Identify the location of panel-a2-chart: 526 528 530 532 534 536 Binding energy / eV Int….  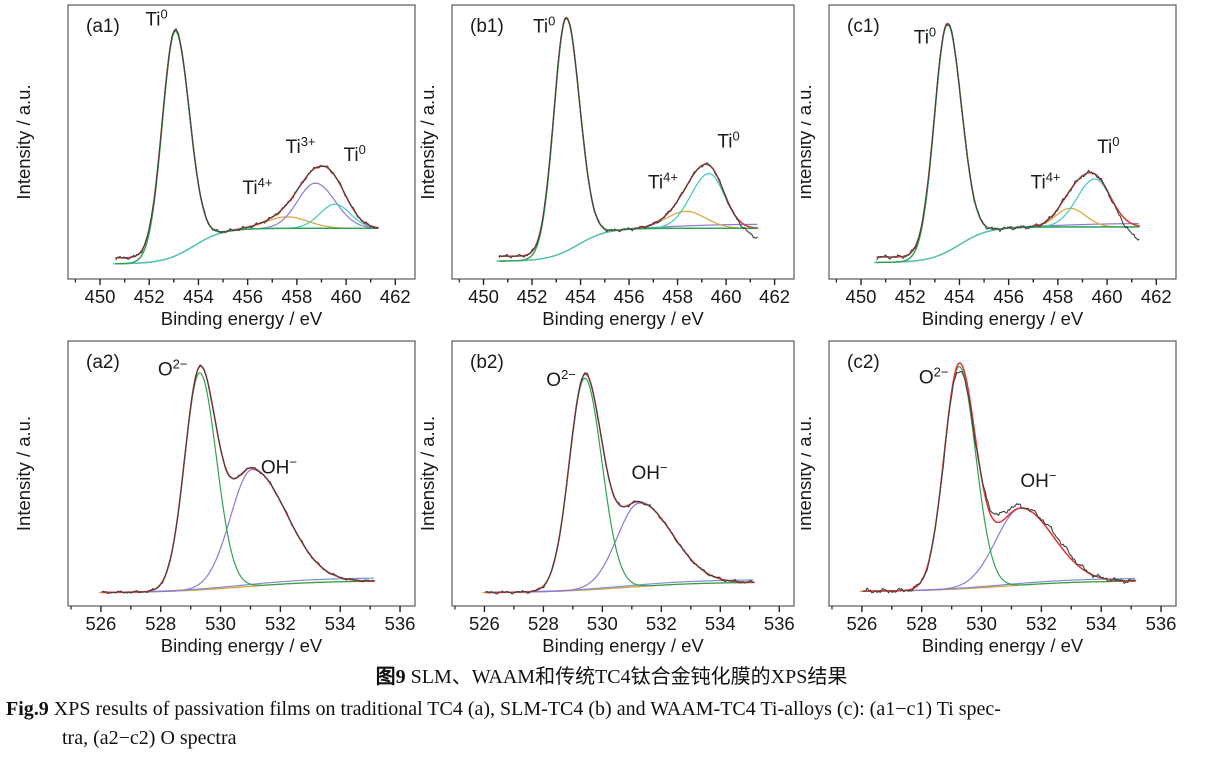
(214, 497).